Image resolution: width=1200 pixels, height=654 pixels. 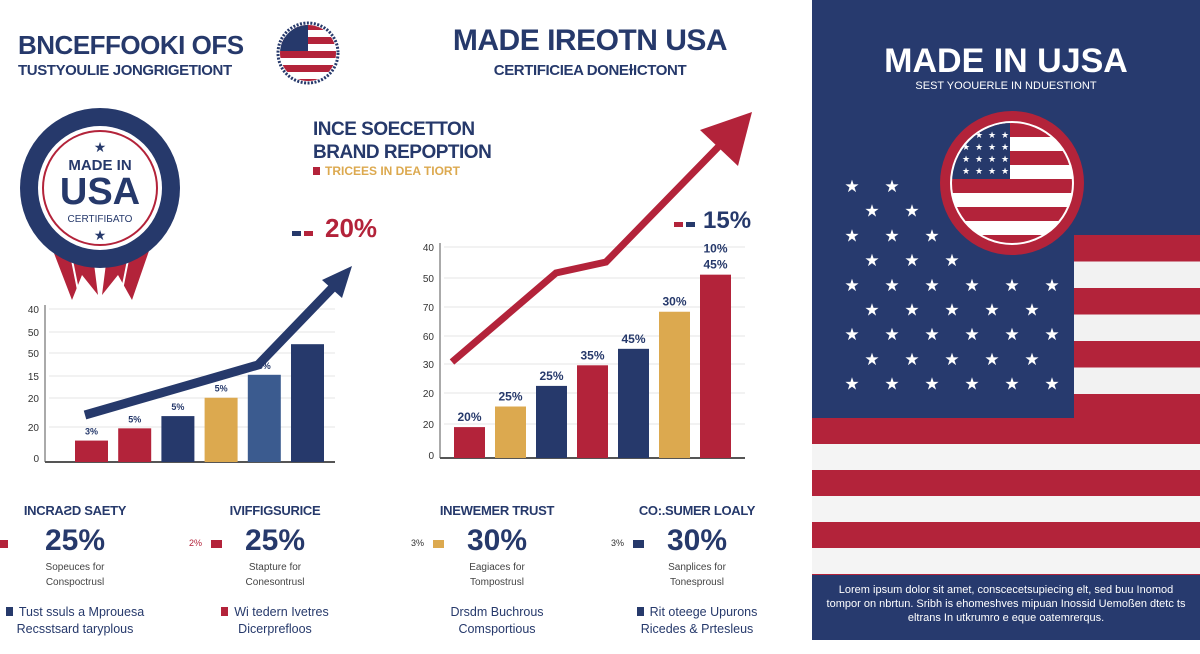 What do you see at coordinates (497, 629) in the screenshot?
I see `stat-bullet-line2: Comsportious` at bounding box center [497, 629].